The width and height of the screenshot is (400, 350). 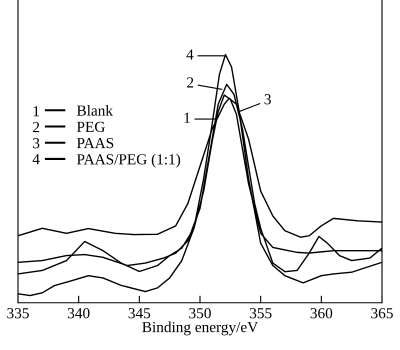 What do you see at coordinates (267, 99) in the screenshot?
I see `annotation: 3` at bounding box center [267, 99].